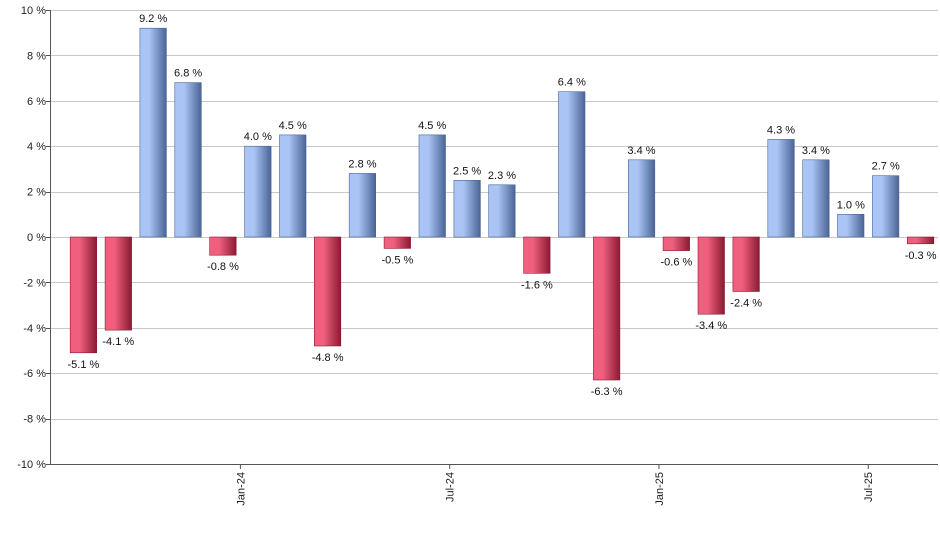 The image size is (940, 550). Describe the element at coordinates (34, 329) in the screenshot. I see `y-tick-label: -4 %` at that location.